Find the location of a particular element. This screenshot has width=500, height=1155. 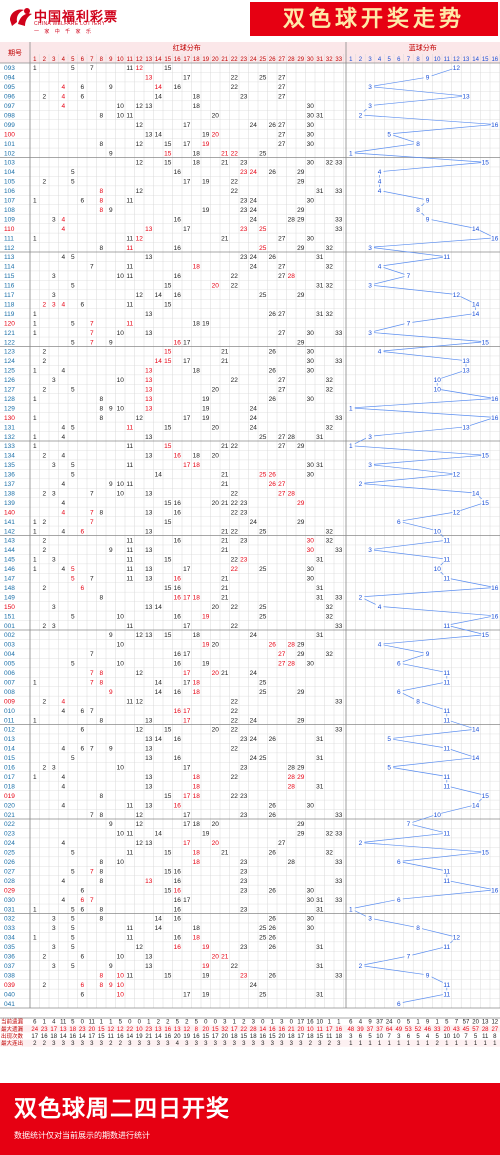

stats-blue-value: 45 is located at coordinates (466, 1030).